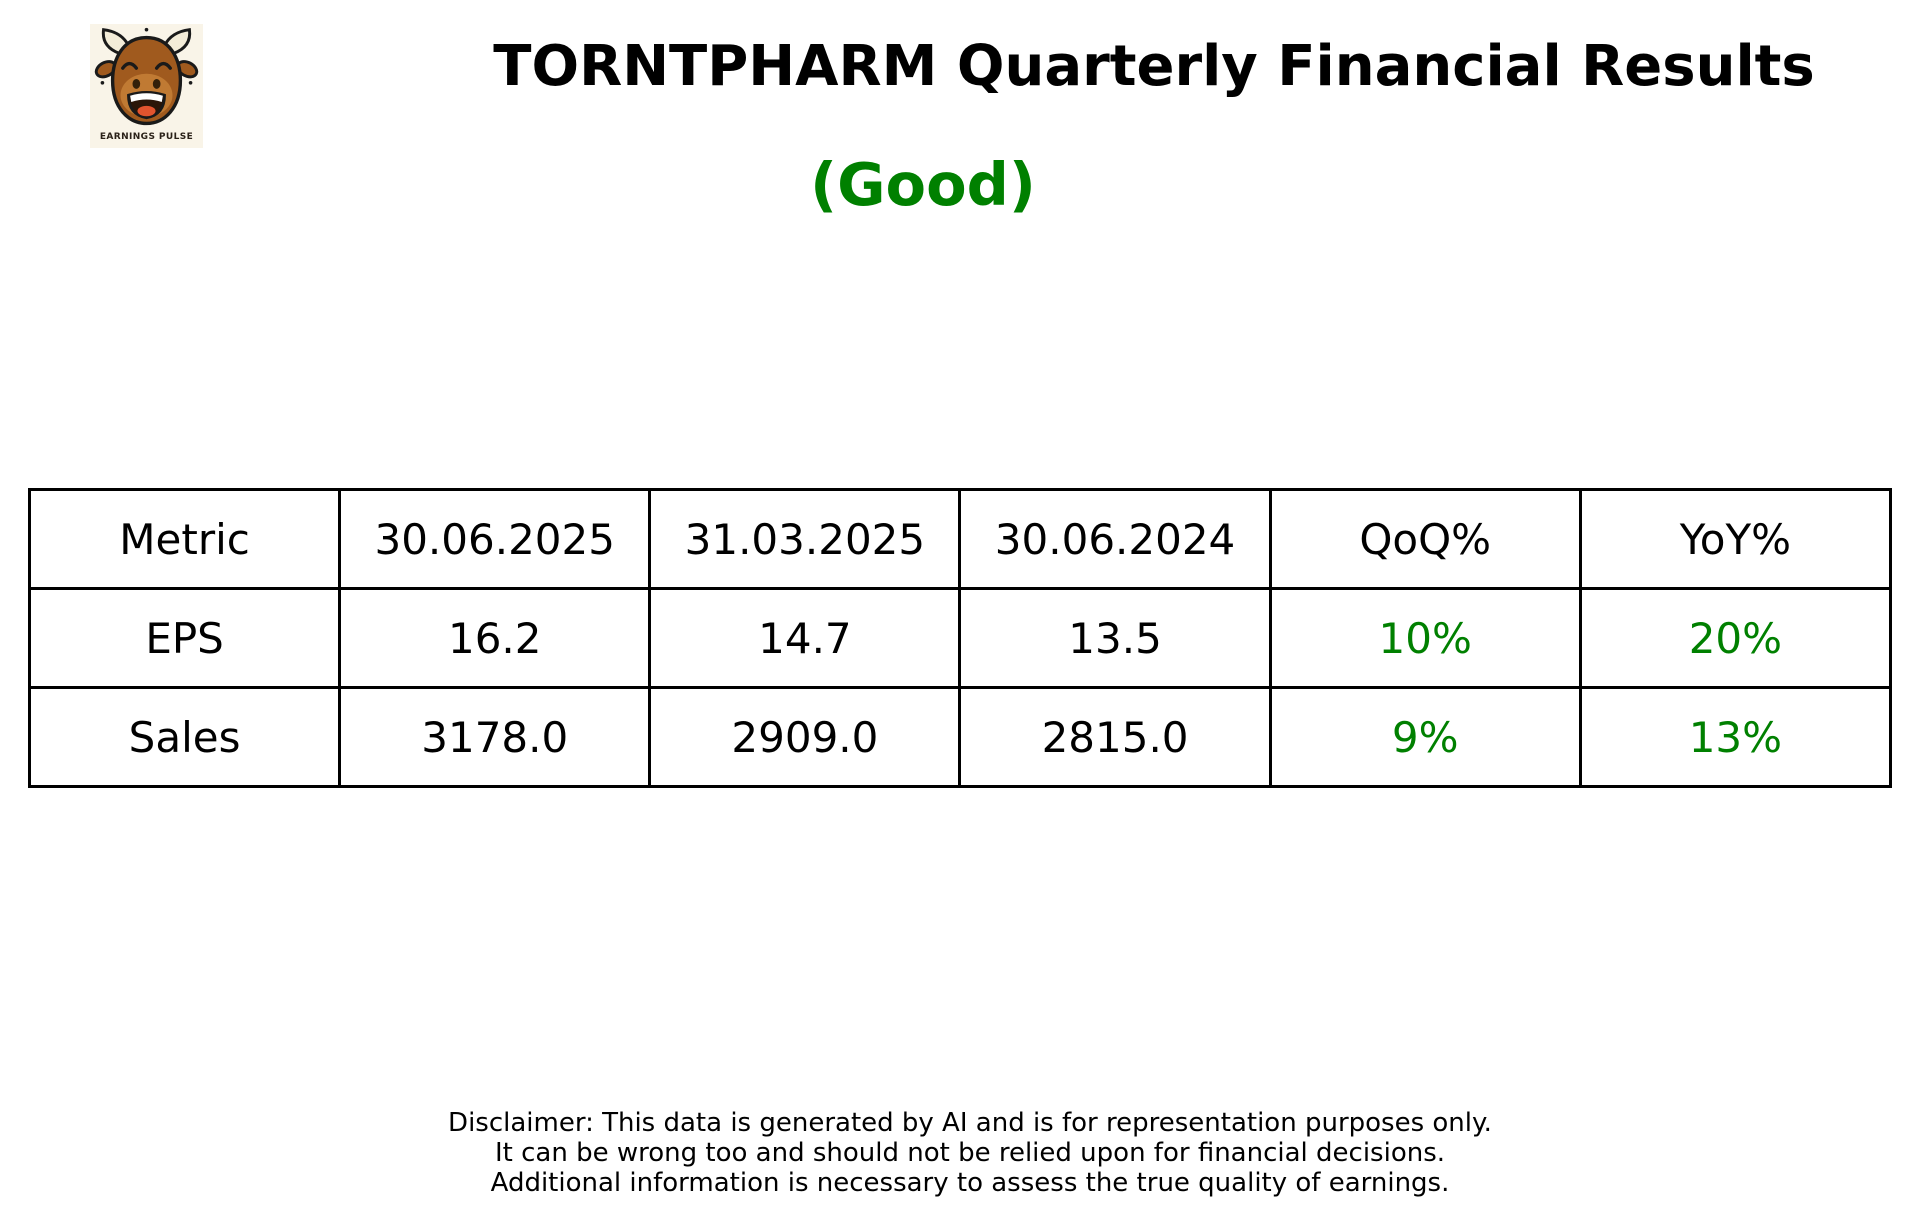  What do you see at coordinates (923, 184) in the screenshot?
I see `verdict-badge: (Good)` at bounding box center [923, 184].